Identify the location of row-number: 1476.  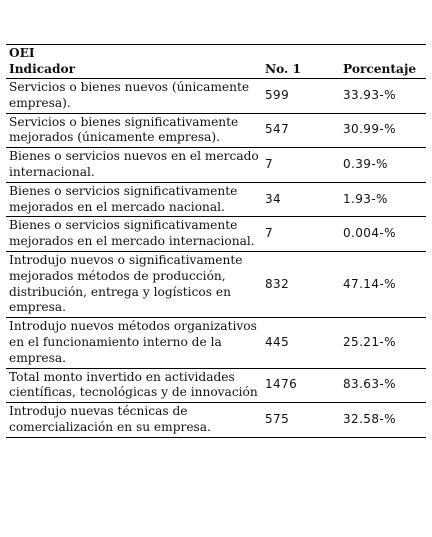
(301, 386).